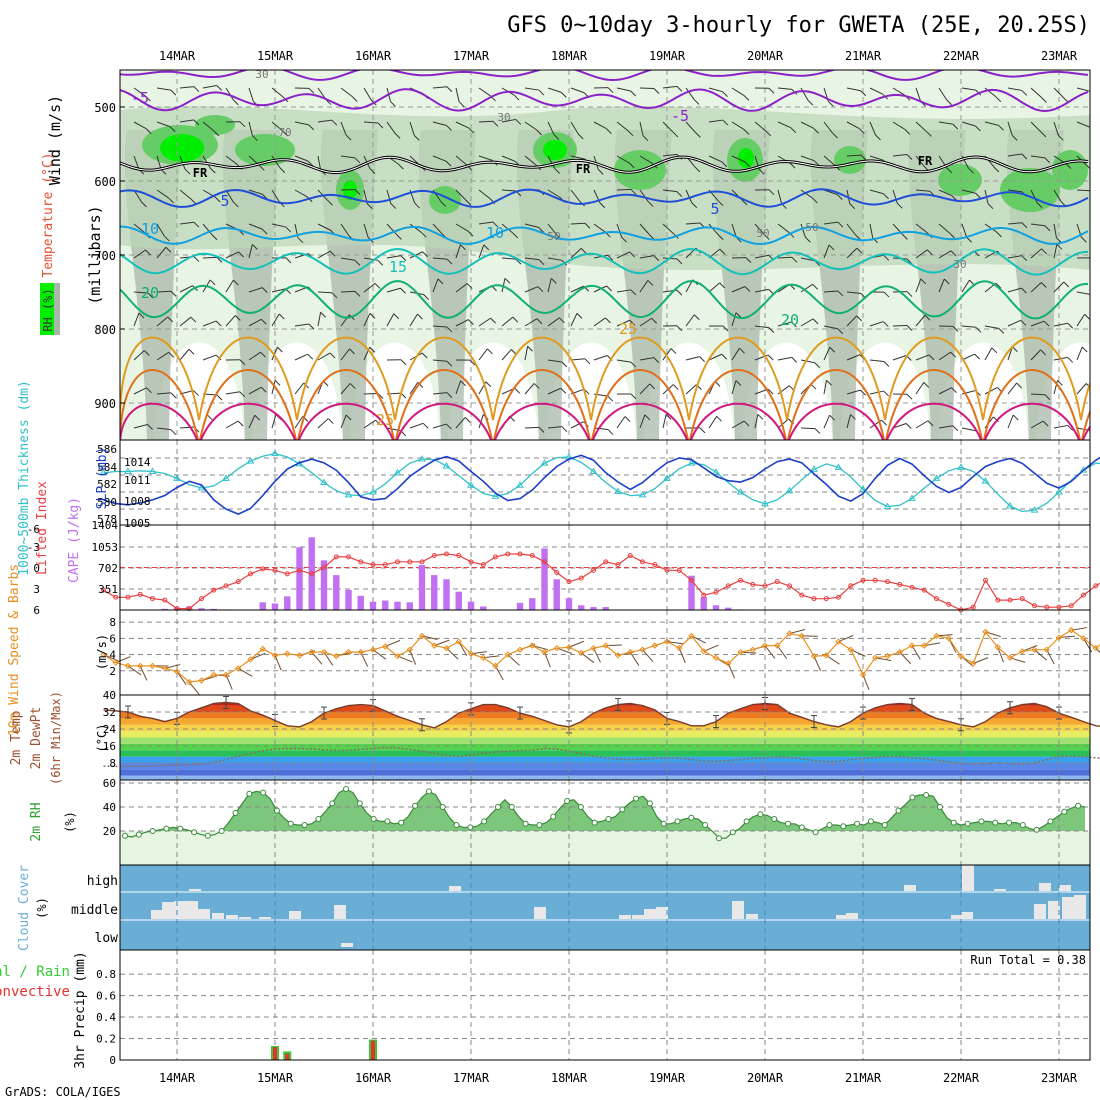 The width and height of the screenshot is (1100, 1100). What do you see at coordinates (680, 116) in the screenshot?
I see `temp-contour-label: -5` at bounding box center [680, 116].